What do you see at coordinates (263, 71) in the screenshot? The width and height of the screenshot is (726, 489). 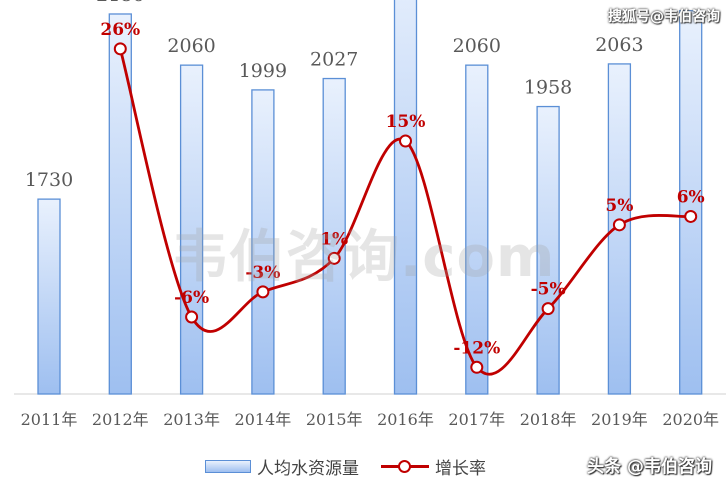 I see `bar-value-label: 1999` at bounding box center [263, 71].